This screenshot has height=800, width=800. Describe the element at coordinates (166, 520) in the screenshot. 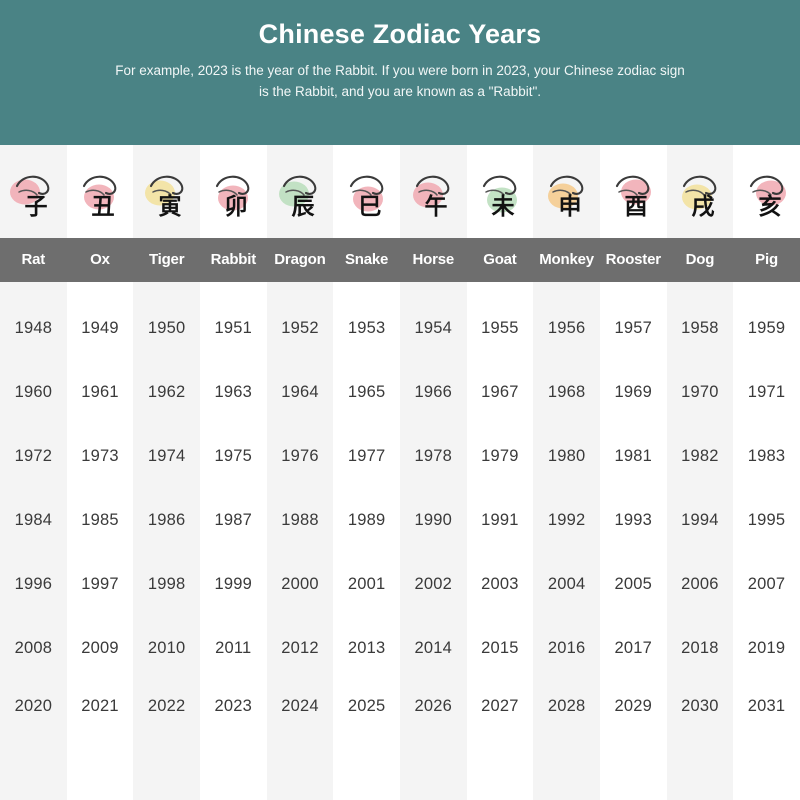

I see `year-cell: 1986` at that location.